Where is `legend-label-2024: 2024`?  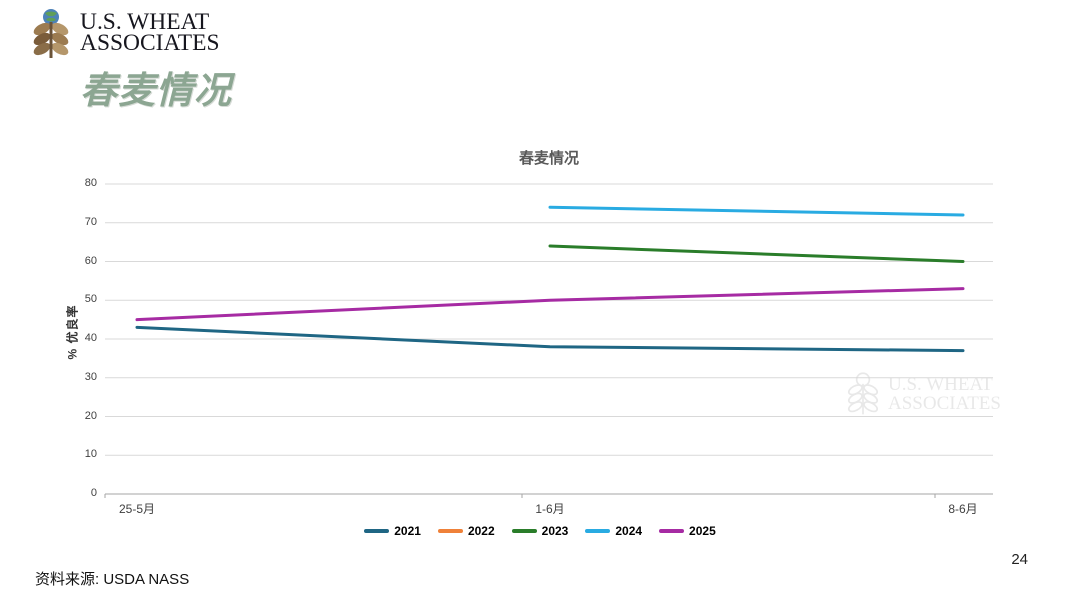 legend-label-2024: 2024 is located at coordinates (629, 531).